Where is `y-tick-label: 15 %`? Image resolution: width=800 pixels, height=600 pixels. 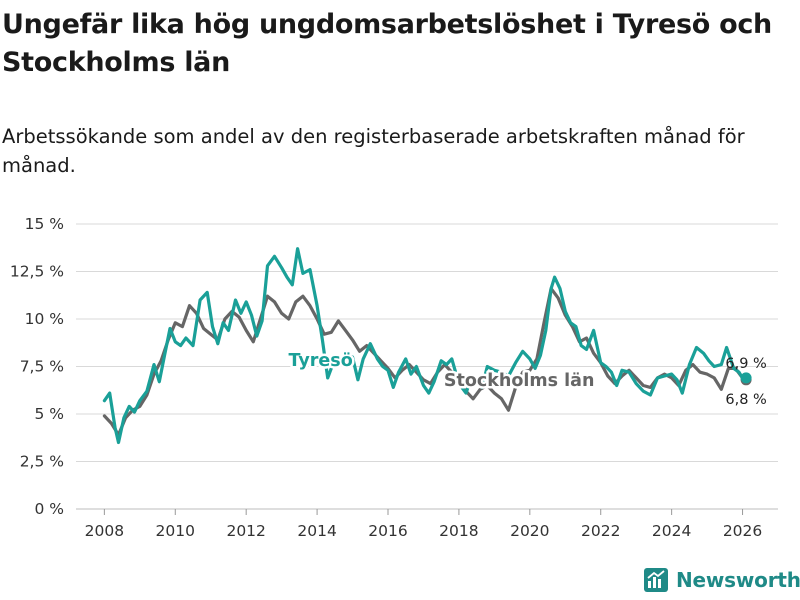
y-tick-label: 15 % is located at coordinates (44, 224).